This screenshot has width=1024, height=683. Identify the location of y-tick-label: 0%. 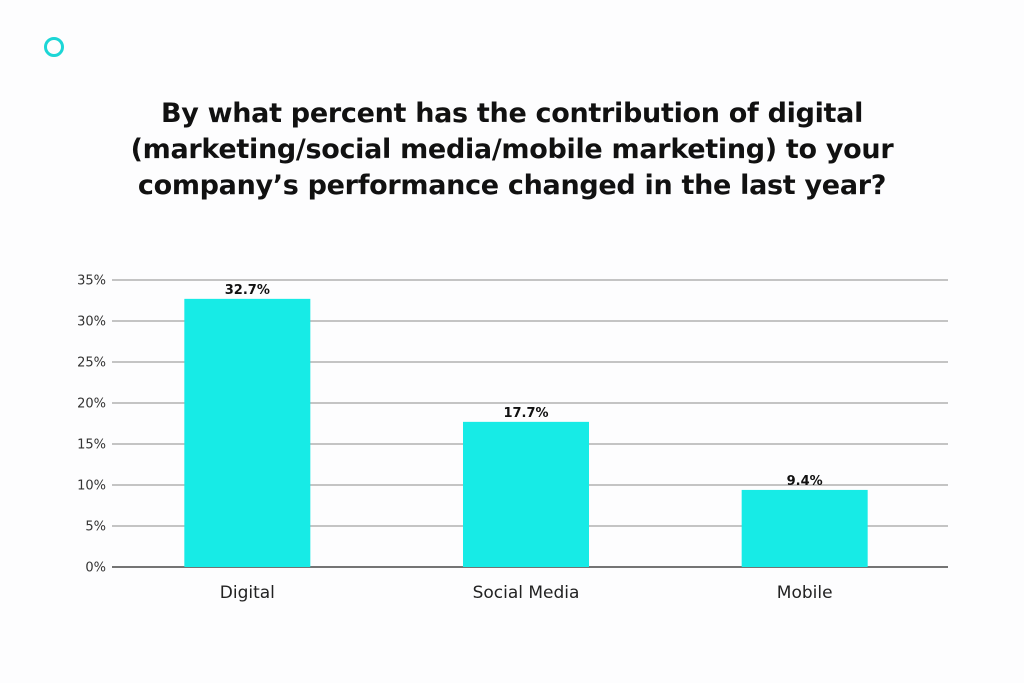
(95, 568).